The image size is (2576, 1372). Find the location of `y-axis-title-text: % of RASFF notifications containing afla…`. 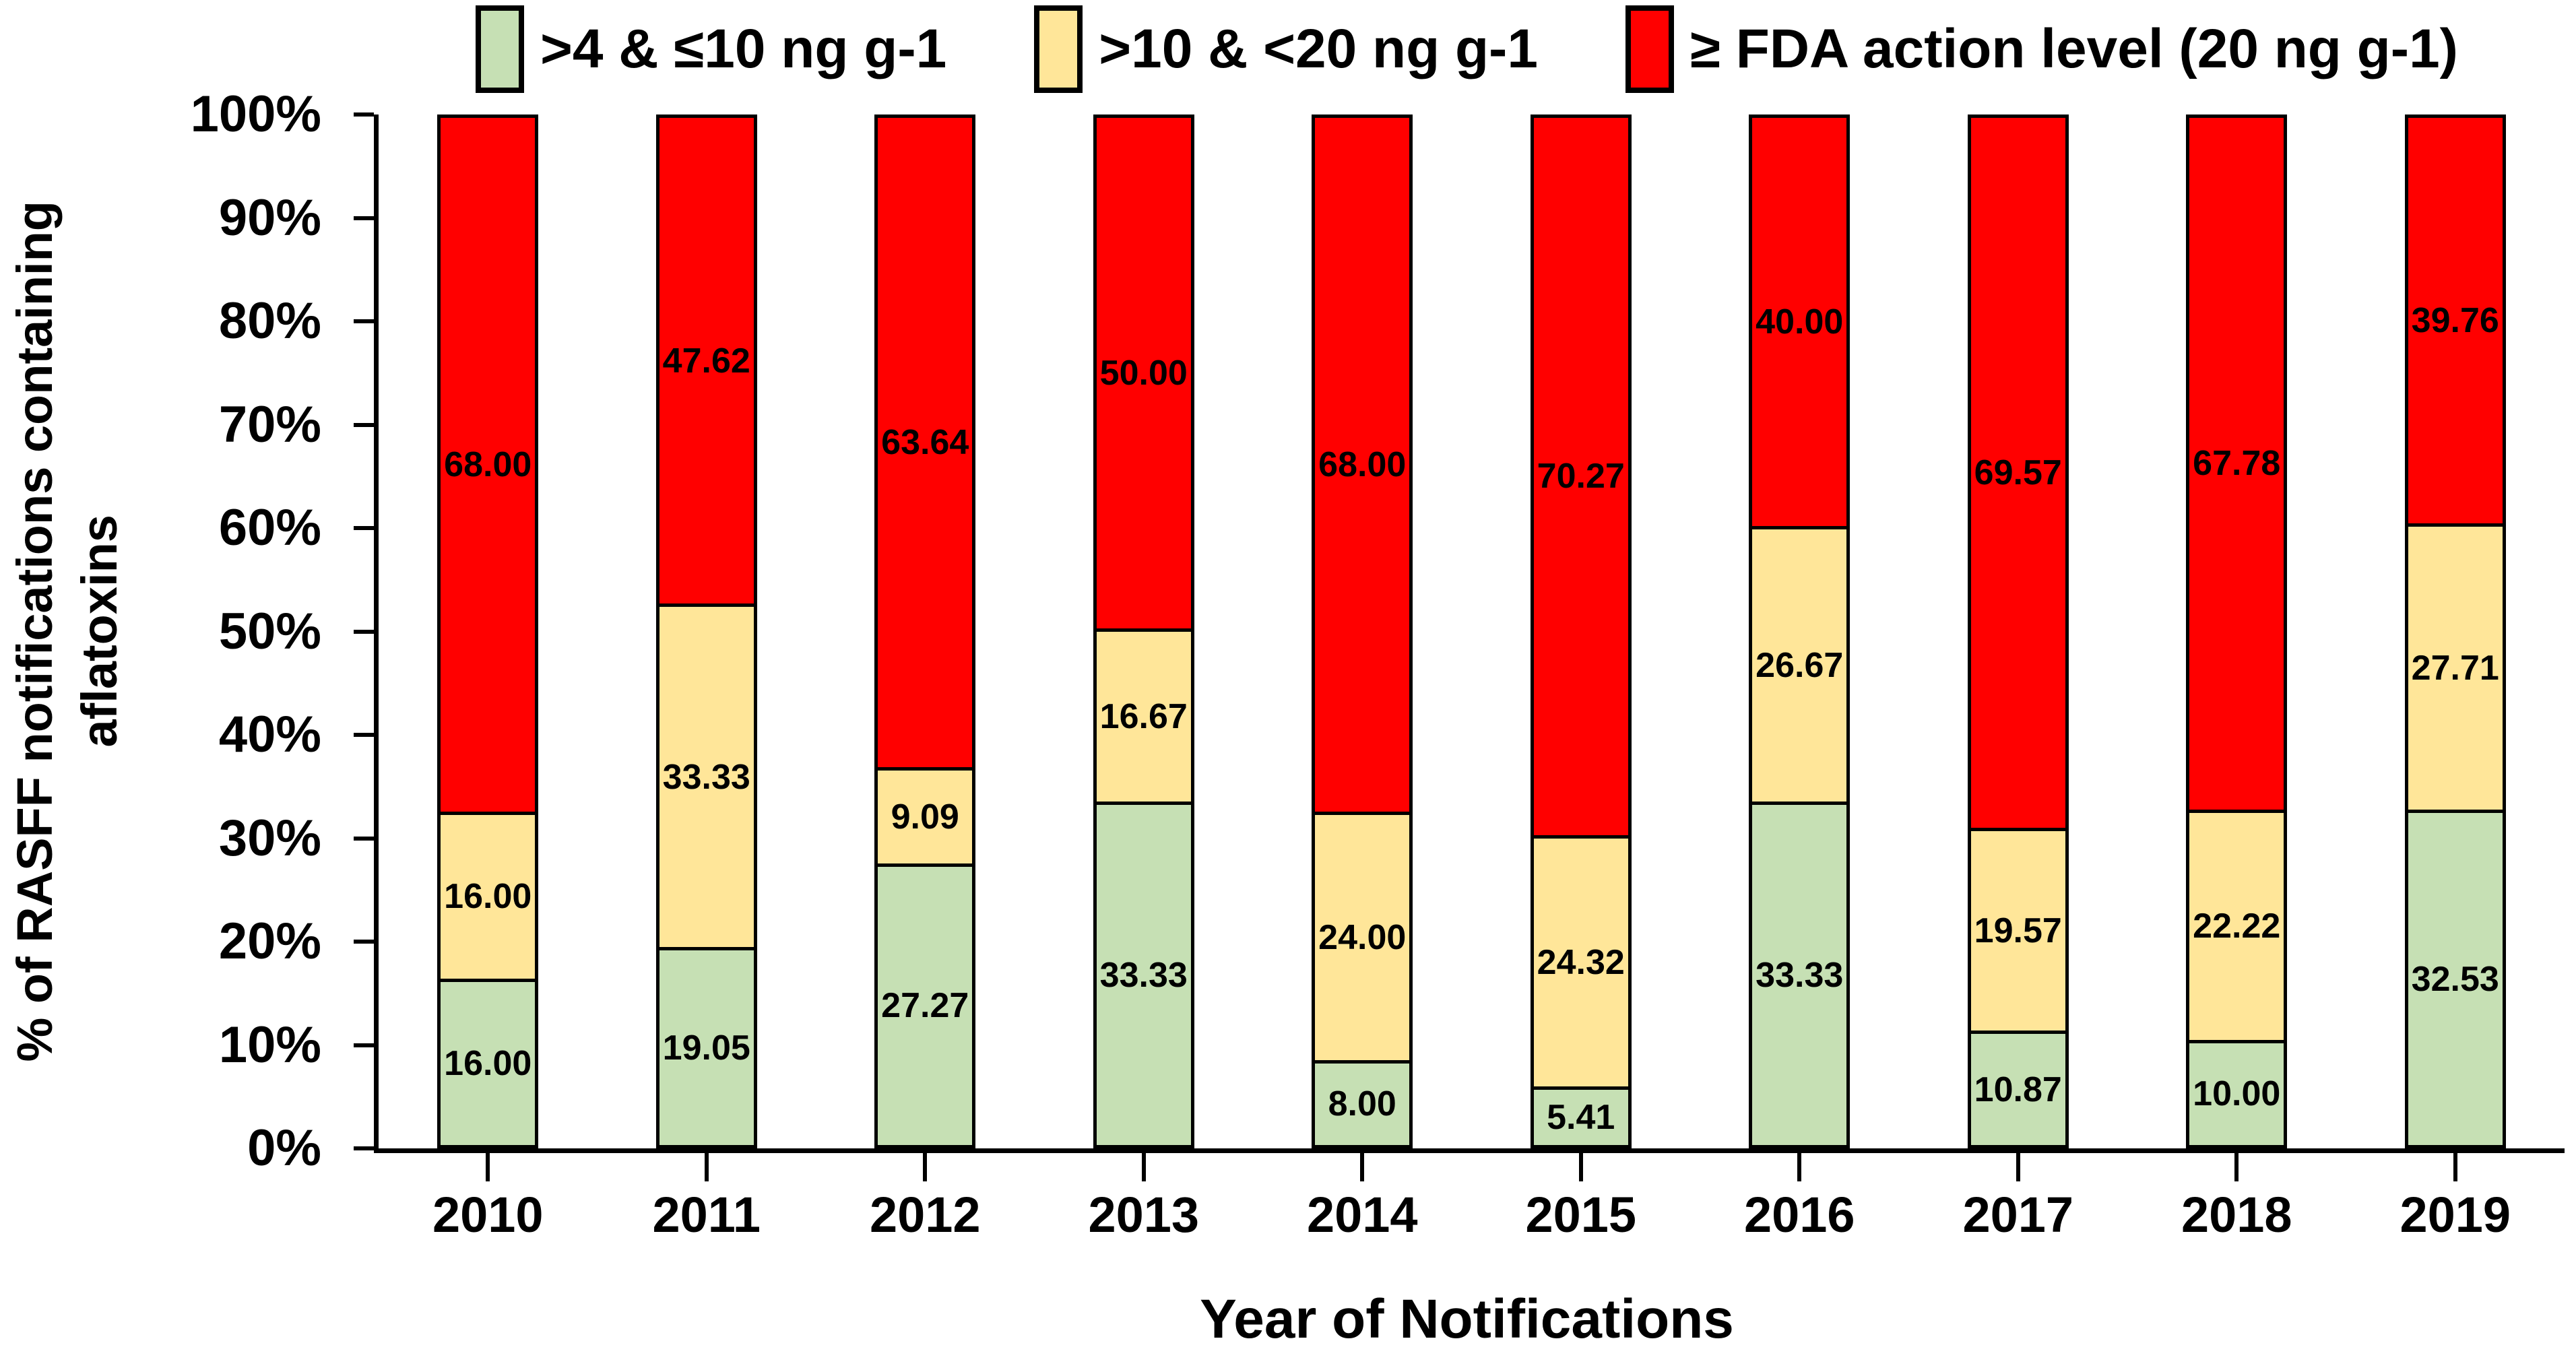

y-axis-title-text: % of RASFF notifications containing afla… is located at coordinates (66, 631).